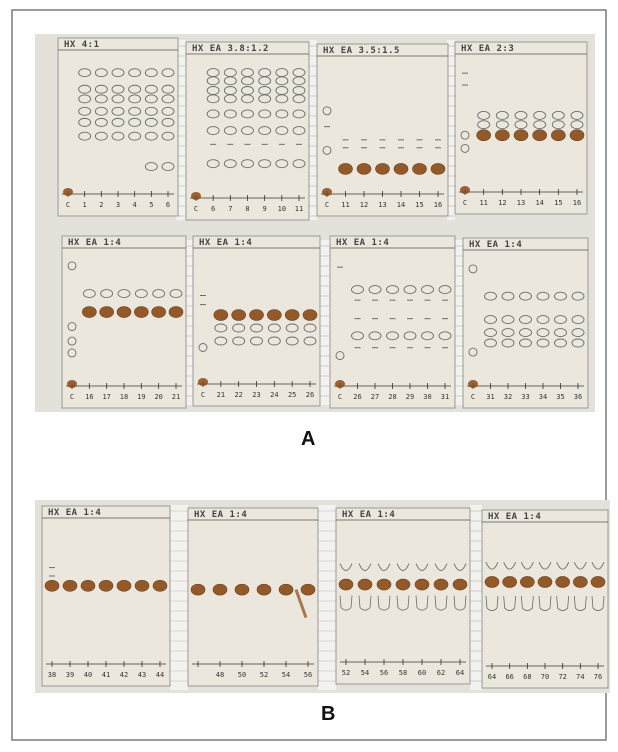  Describe the element at coordinates (308, 675) in the screenshot. I see `lane-label: 56` at that location.